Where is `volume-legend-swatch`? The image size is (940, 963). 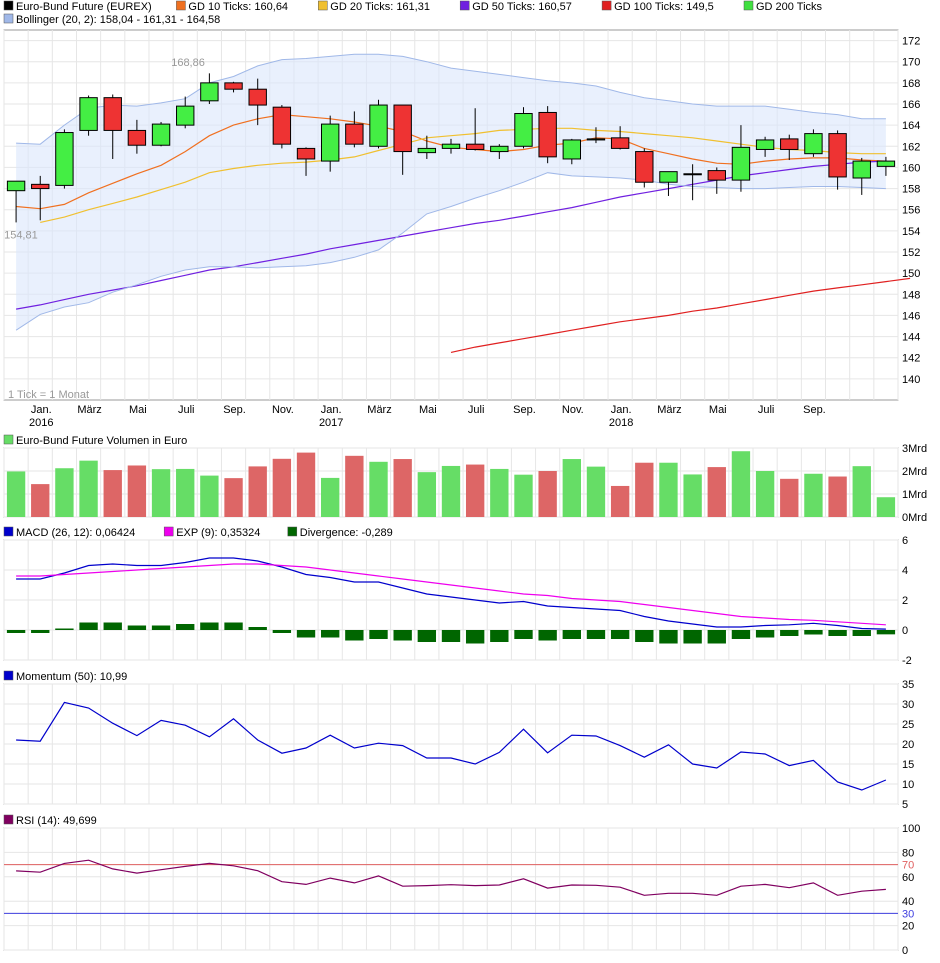
volume-legend-swatch is located at coordinates (8, 439).